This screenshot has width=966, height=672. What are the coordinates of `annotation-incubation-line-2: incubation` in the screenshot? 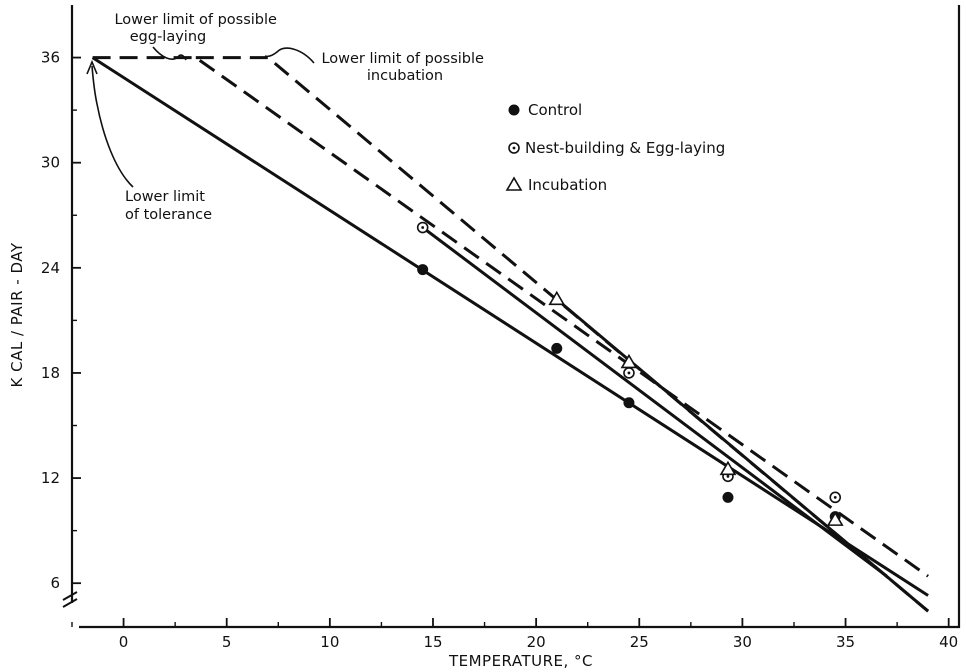 It's located at (405, 76).